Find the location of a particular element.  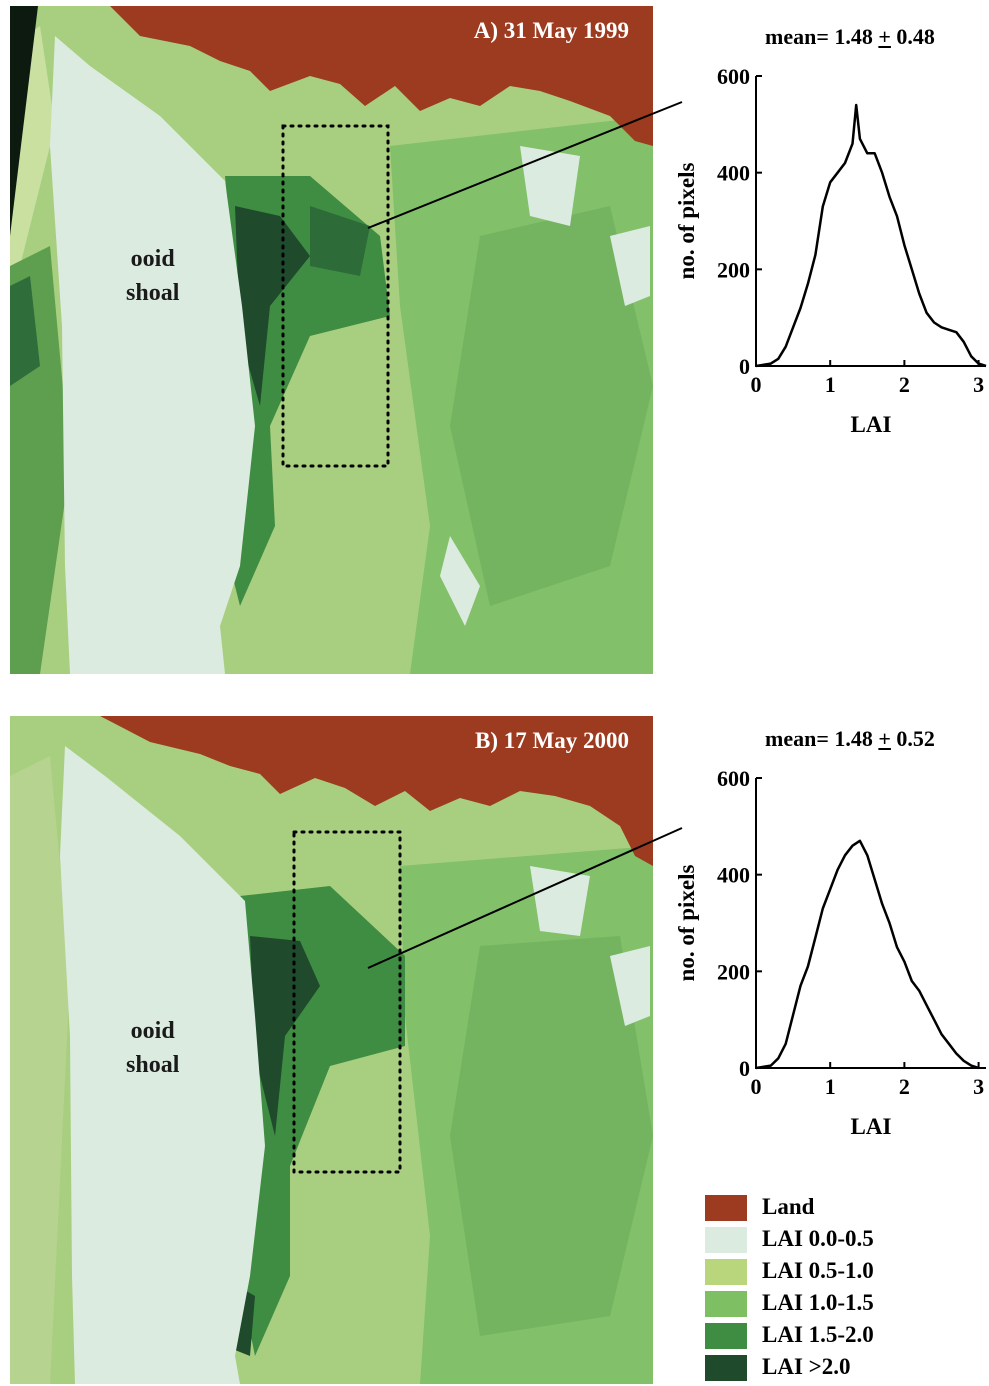

legend-item-lai-10-15: LAI 1.0-1.5 is located at coordinates (840, 1304).